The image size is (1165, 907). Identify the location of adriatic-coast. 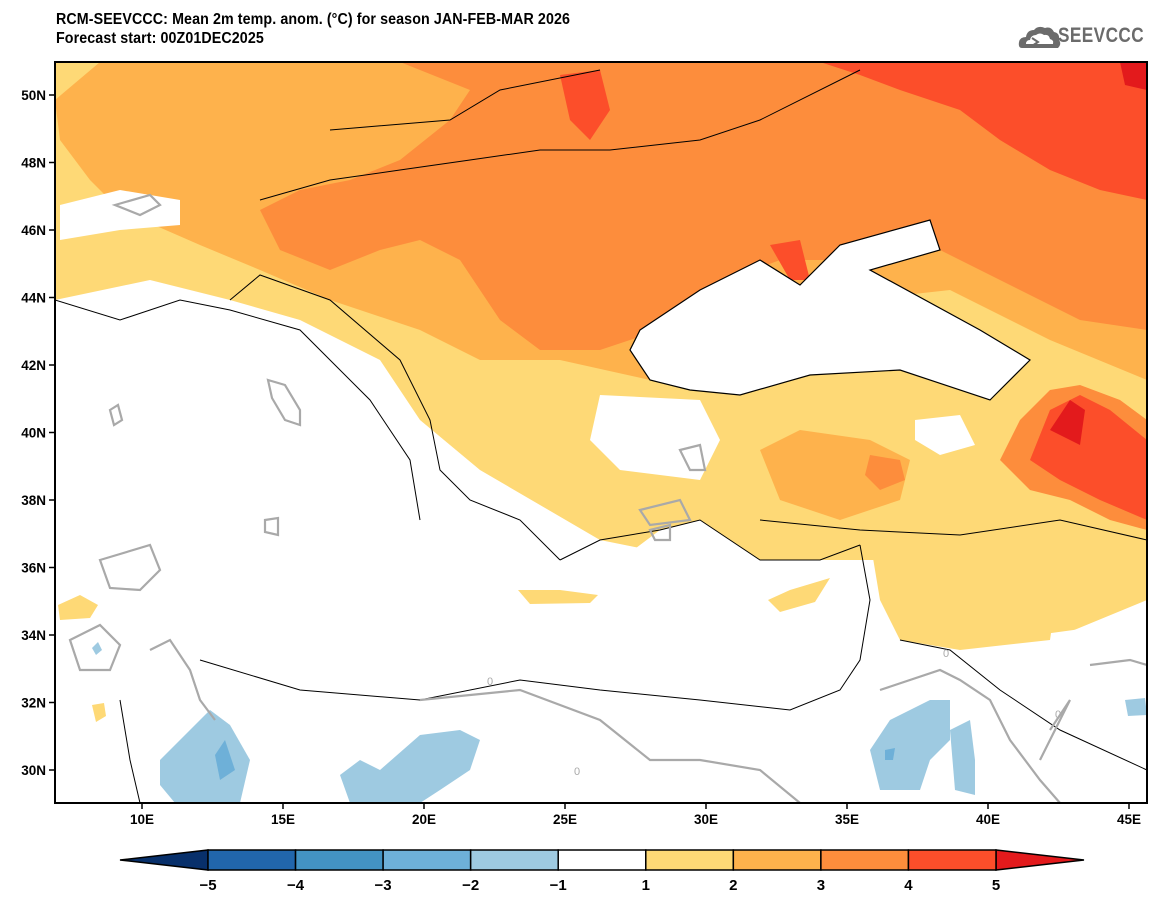
(395, 417).